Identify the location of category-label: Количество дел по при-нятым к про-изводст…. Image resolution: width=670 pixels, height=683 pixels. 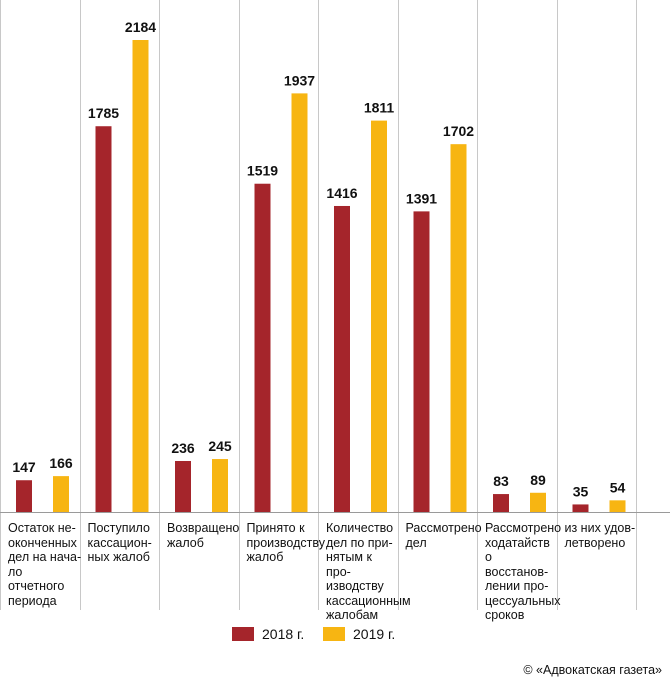
(368, 571).